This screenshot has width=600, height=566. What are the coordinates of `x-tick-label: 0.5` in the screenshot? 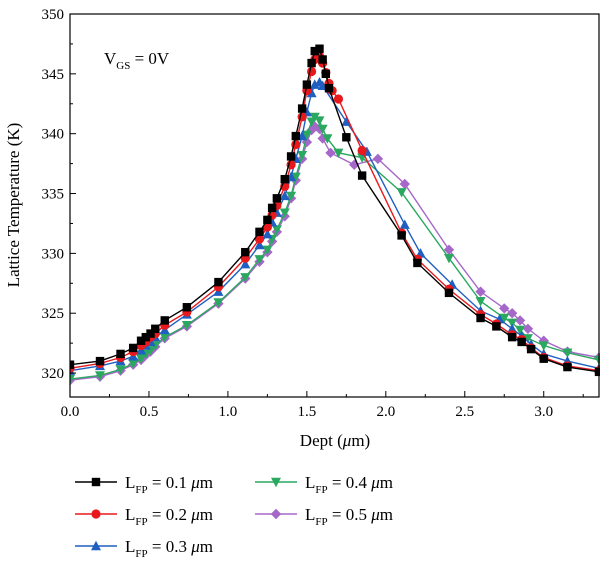 It's located at (149, 412).